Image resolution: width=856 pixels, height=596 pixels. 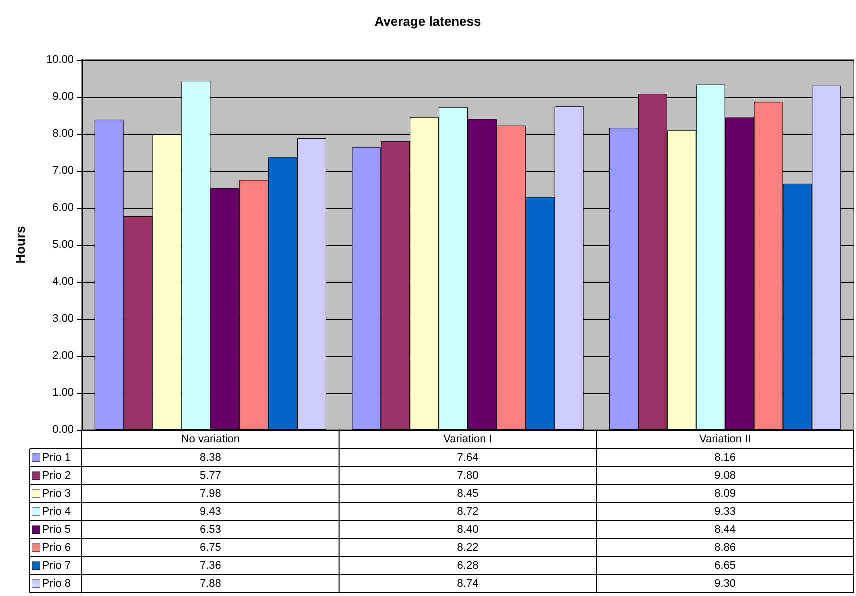 I want to click on data-label: 9.08, so click(x=725, y=476).